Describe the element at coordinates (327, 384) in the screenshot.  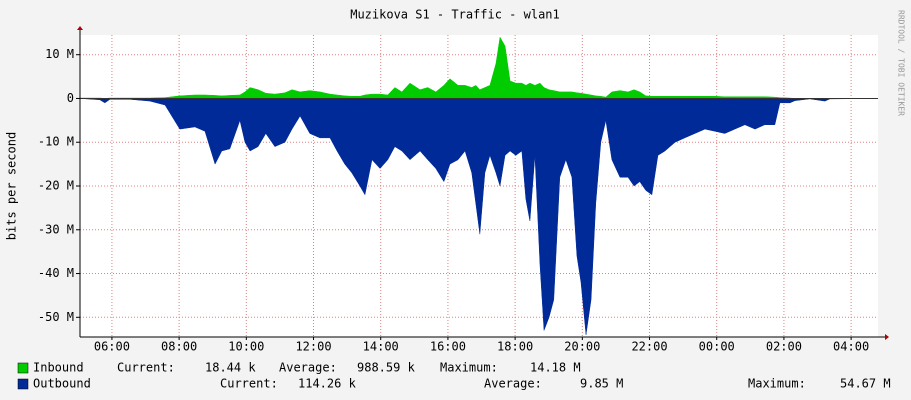
I see `legend-stat-value: 114.26 k` at that location.